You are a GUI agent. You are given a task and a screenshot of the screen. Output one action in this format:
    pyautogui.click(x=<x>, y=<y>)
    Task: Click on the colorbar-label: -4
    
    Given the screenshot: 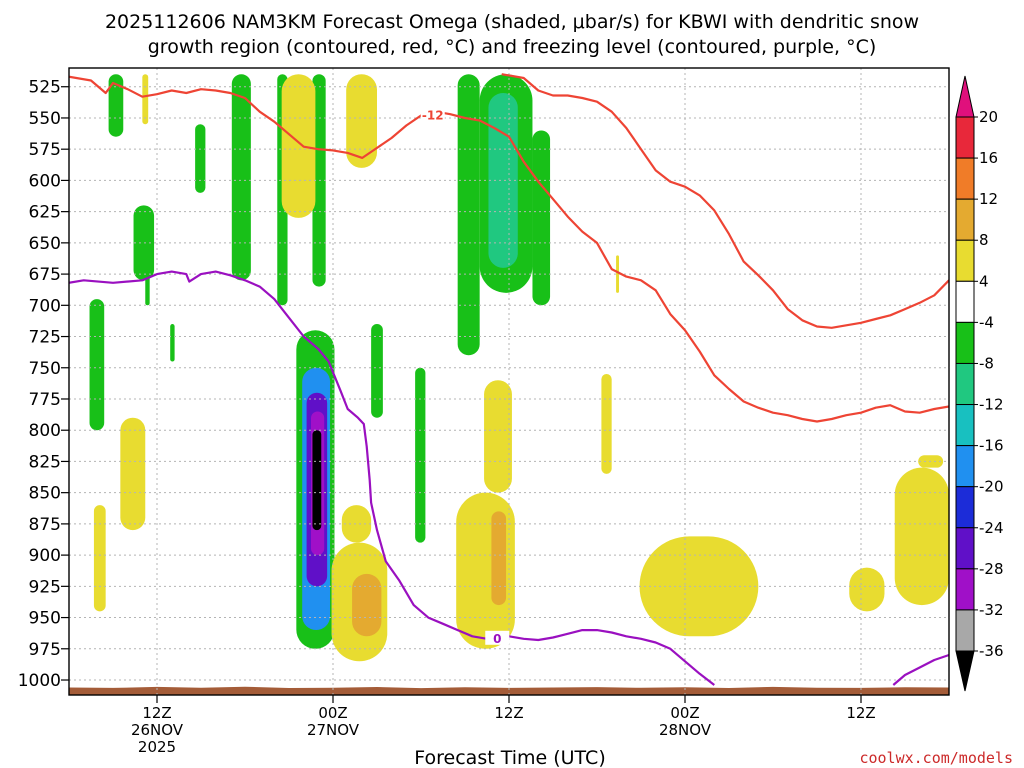 What is the action you would take?
    pyautogui.click(x=986, y=322)
    